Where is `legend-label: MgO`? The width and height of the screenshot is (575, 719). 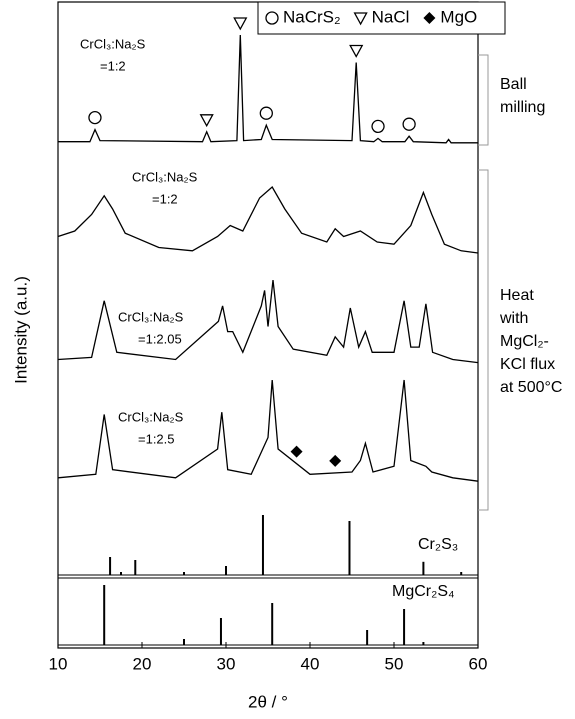 legend-label: MgO is located at coordinates (458, 16).